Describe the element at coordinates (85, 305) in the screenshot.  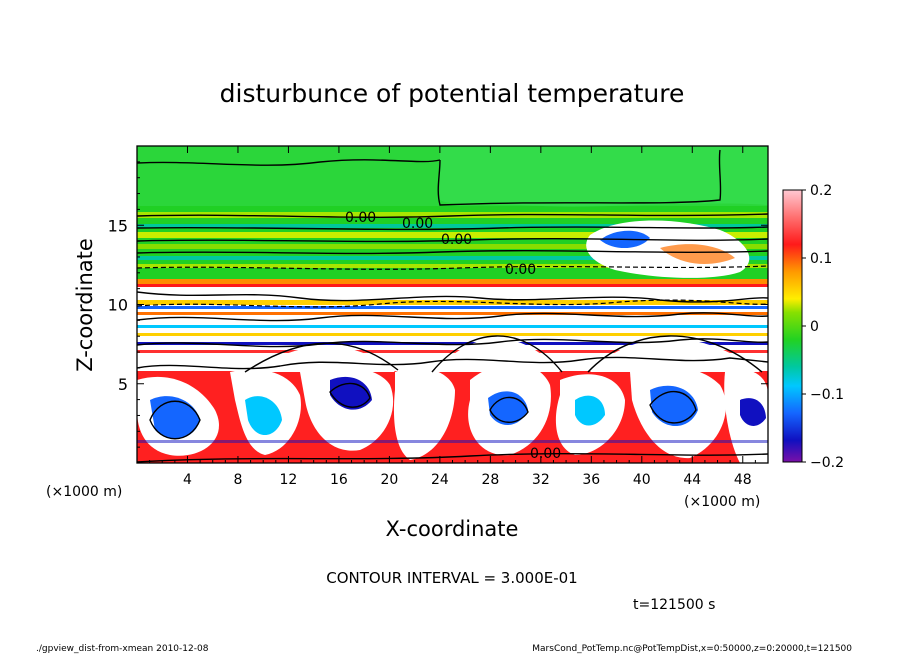
I see `y-axis-label: Z-coordinate` at that location.